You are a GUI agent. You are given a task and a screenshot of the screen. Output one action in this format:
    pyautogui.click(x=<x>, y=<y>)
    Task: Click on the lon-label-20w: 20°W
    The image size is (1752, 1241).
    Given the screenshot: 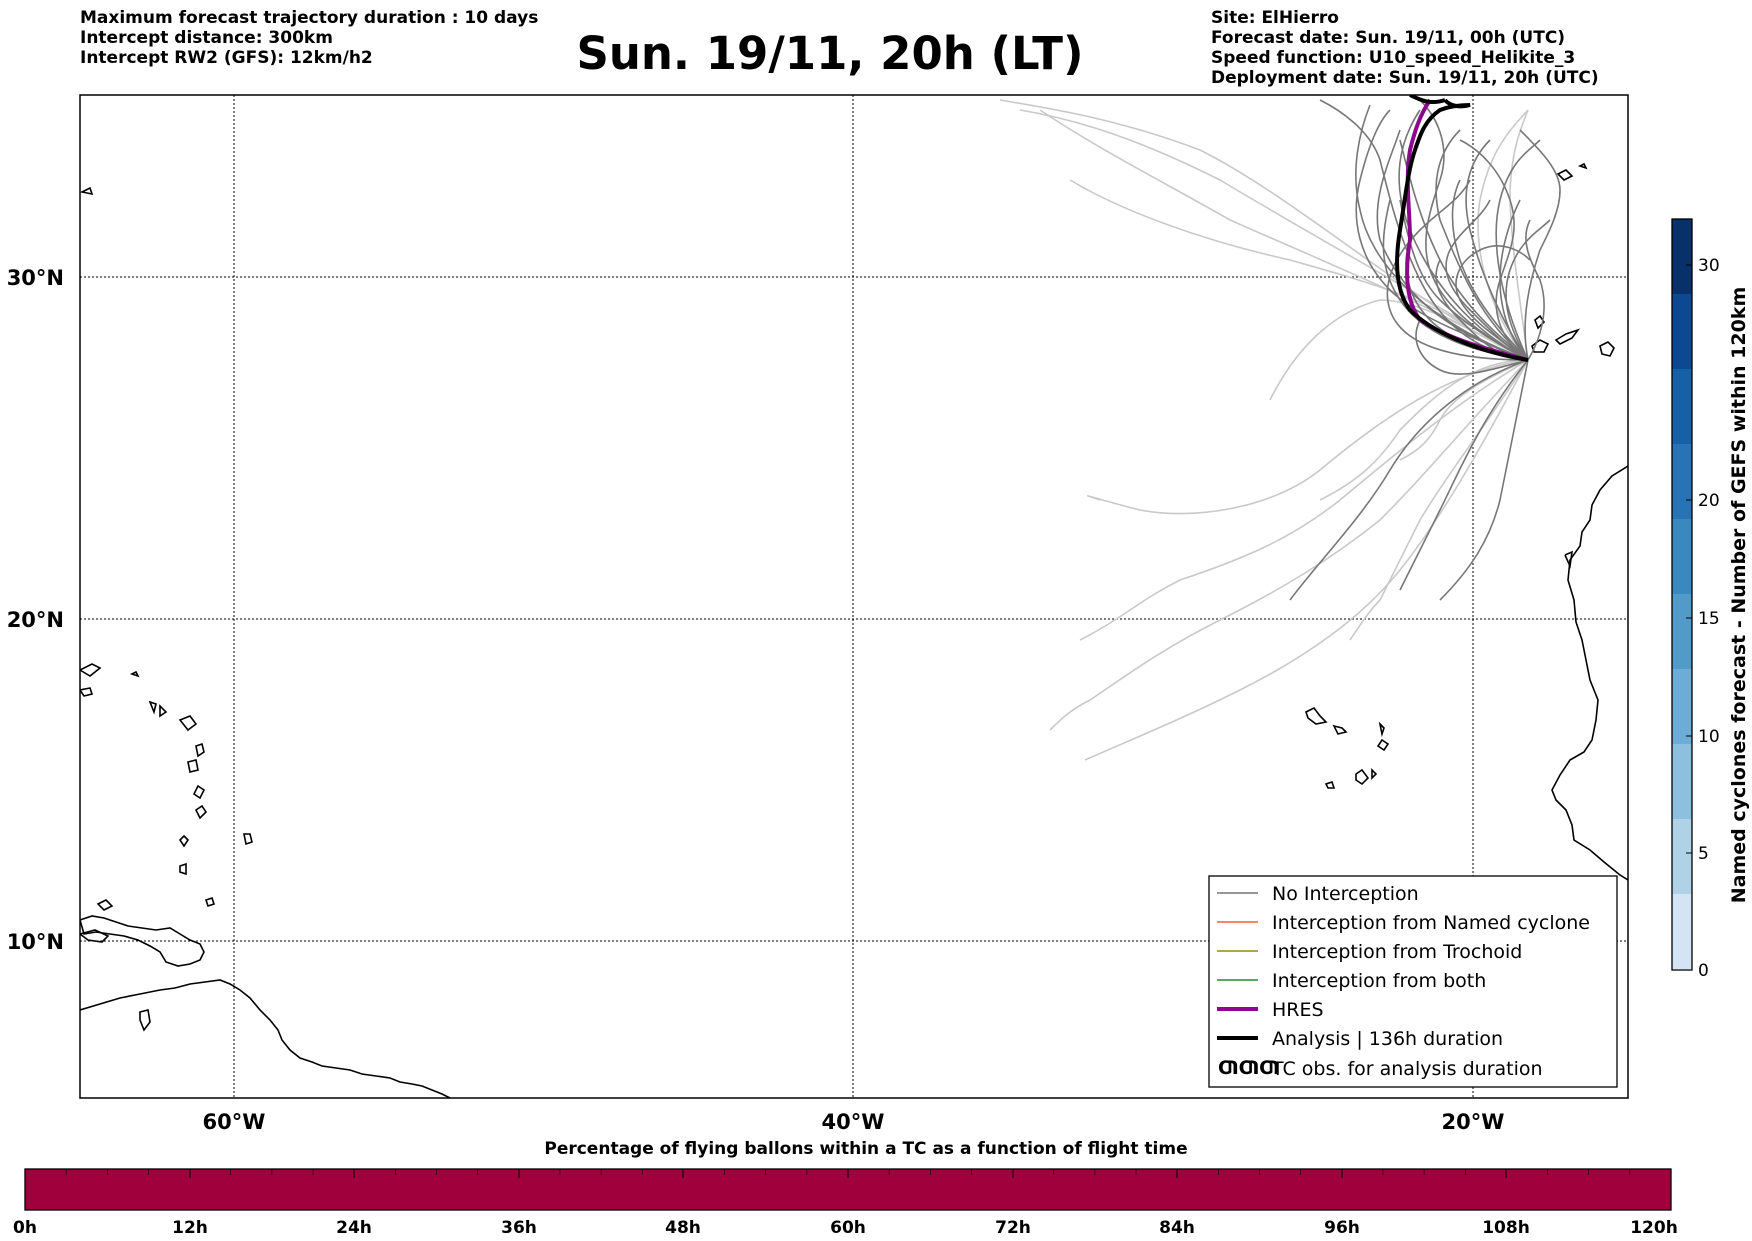 What is the action you would take?
    pyautogui.click(x=1473, y=1122)
    